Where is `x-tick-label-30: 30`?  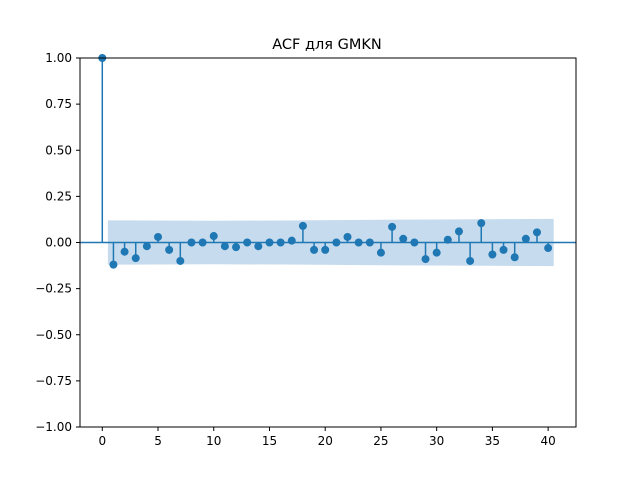 x-tick-label-30: 30 is located at coordinates (436, 441).